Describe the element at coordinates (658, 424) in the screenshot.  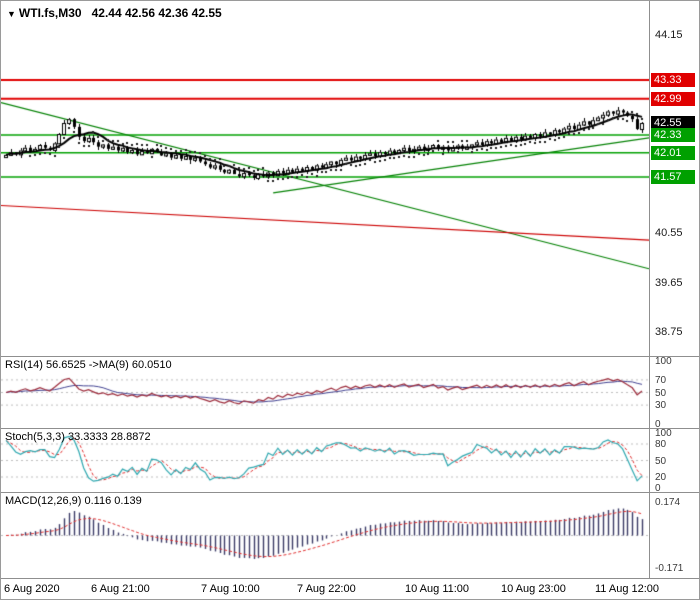
I see `rsi-axis-tick: 0` at that location.